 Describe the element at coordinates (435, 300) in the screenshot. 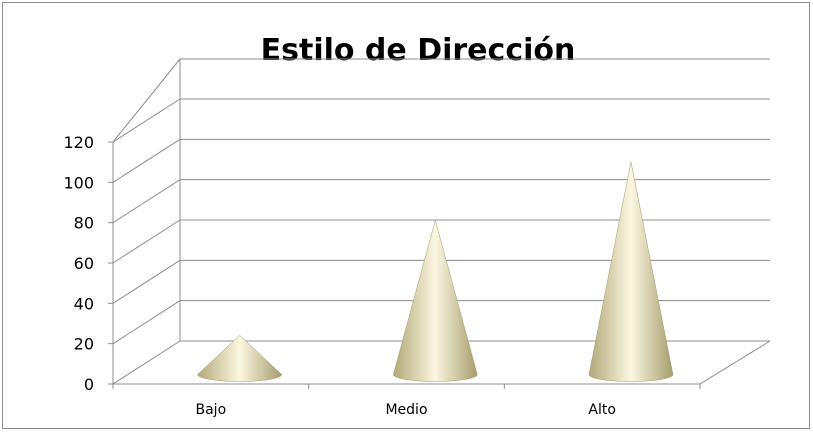

I see `cone-medio` at that location.